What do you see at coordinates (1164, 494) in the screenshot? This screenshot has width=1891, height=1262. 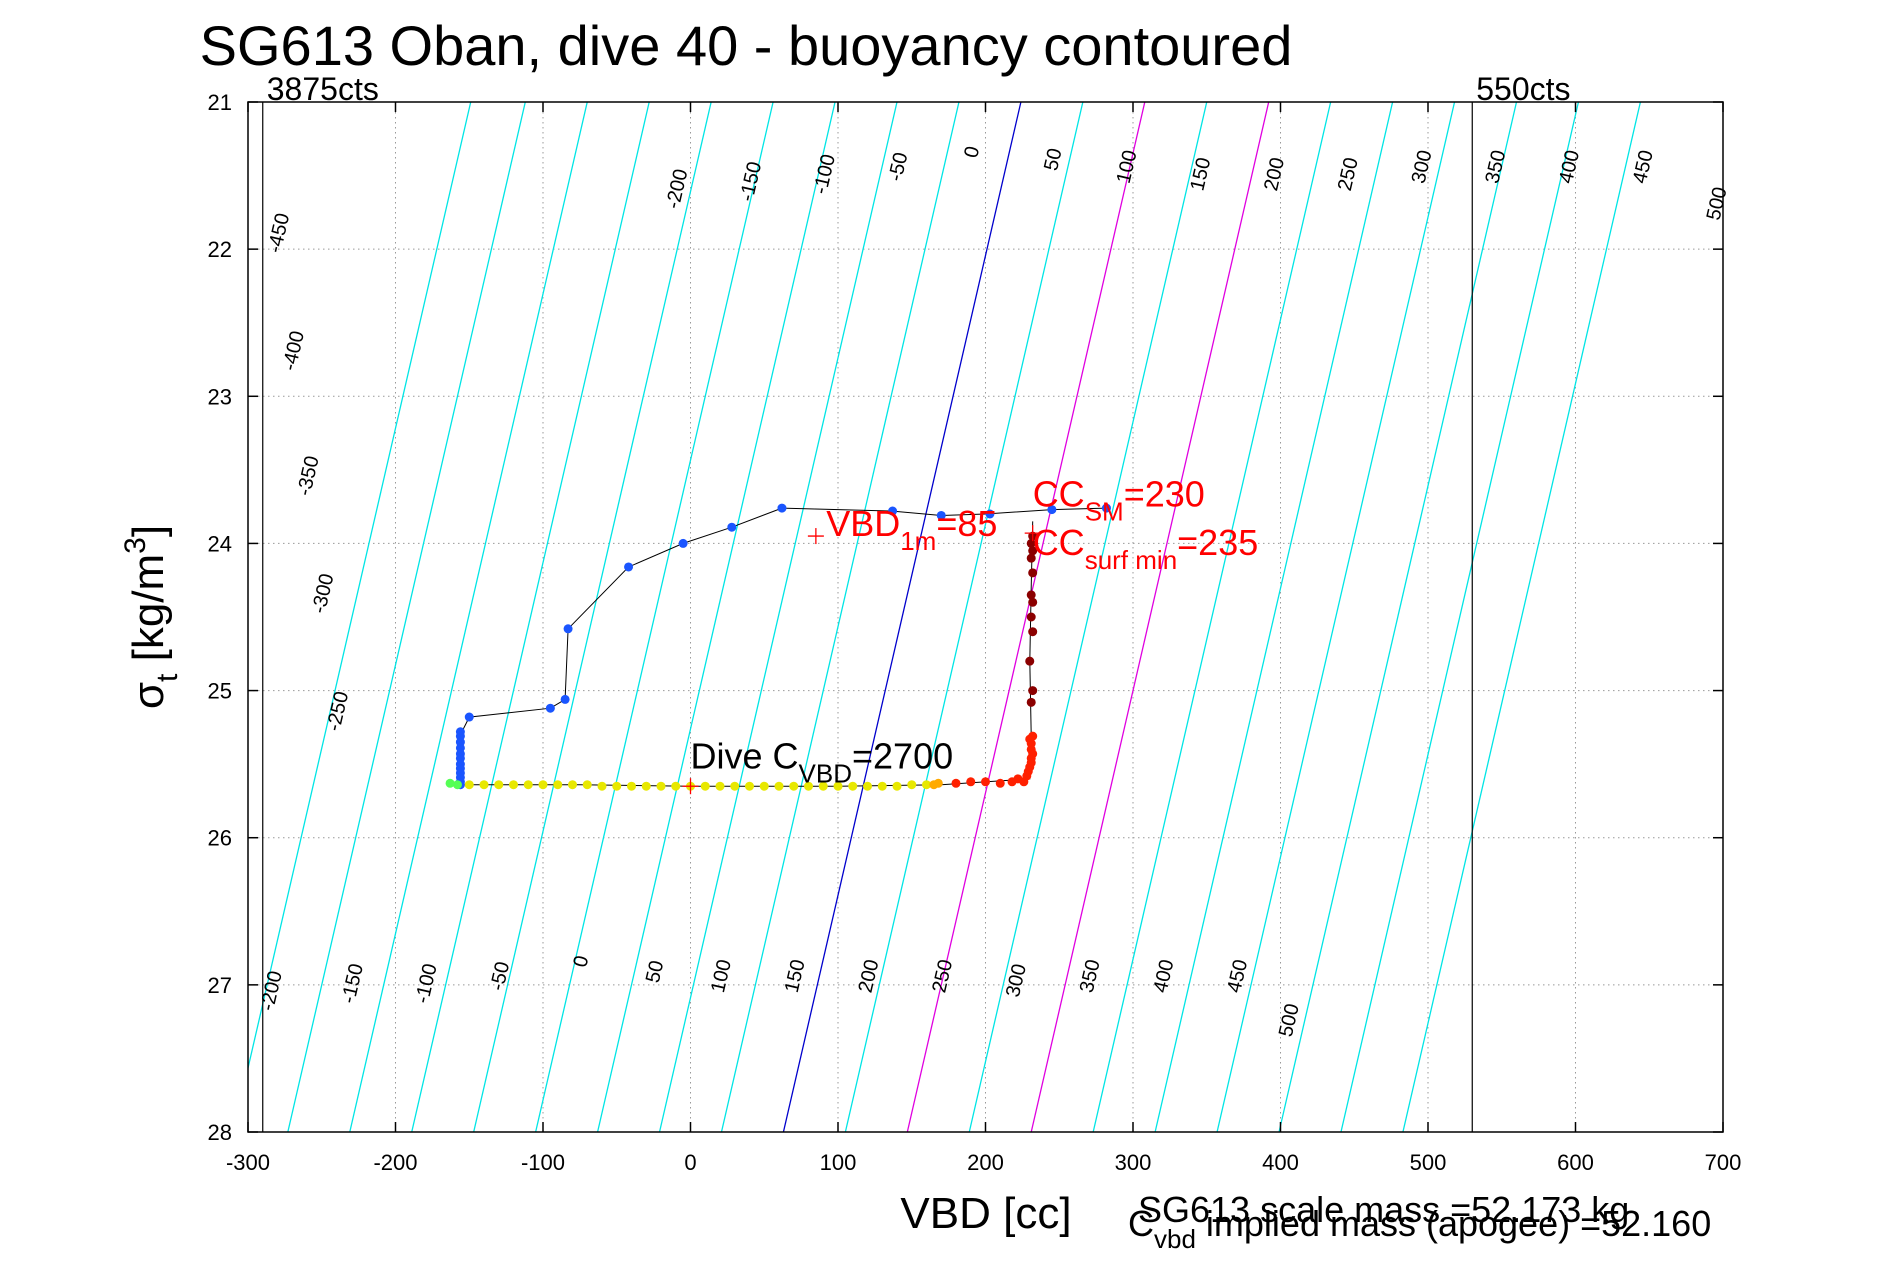 I see `annotation-value: =230` at bounding box center [1164, 494].